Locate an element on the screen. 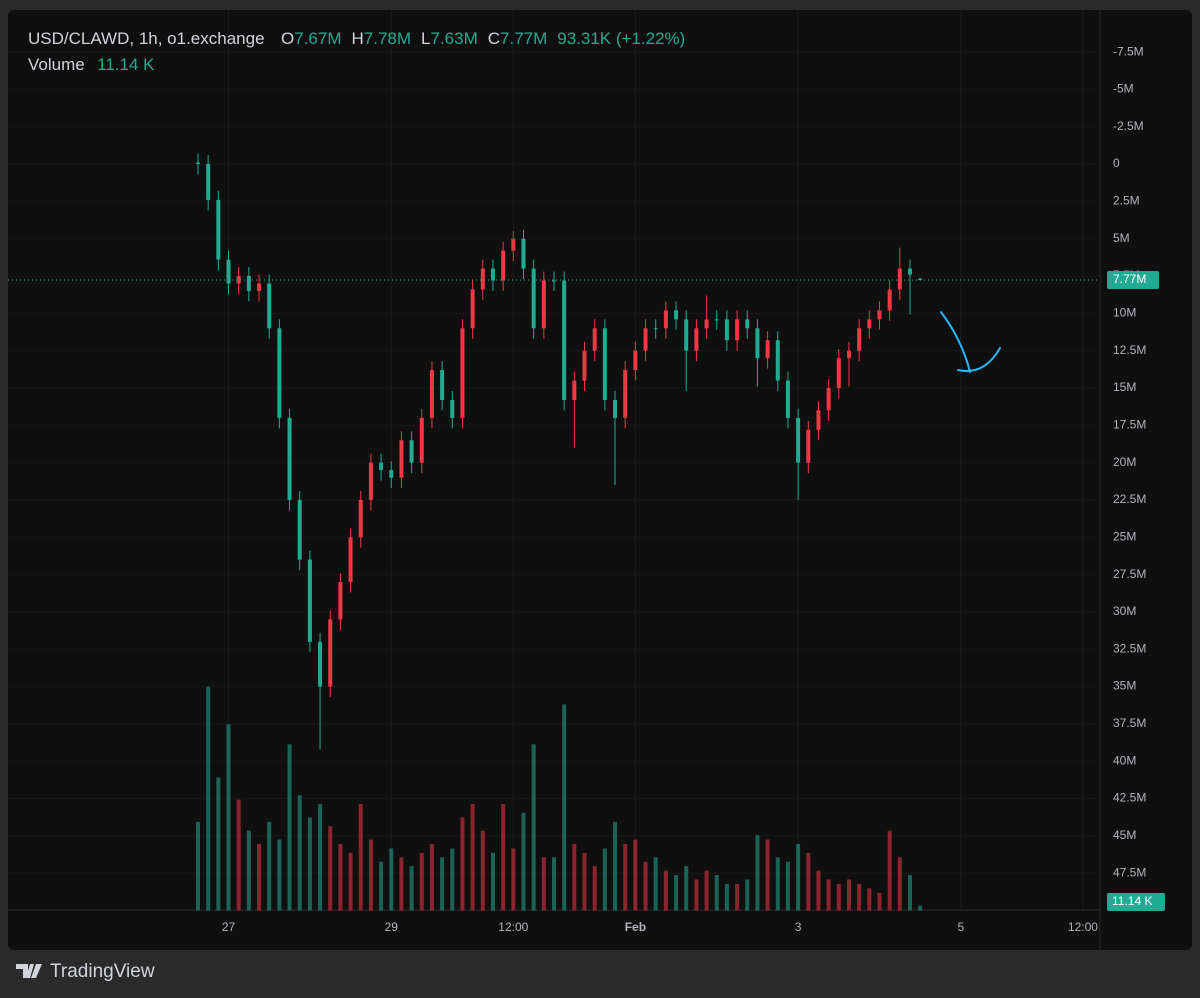 The image size is (1200, 998). x-tick-label: 27 is located at coordinates (229, 927).